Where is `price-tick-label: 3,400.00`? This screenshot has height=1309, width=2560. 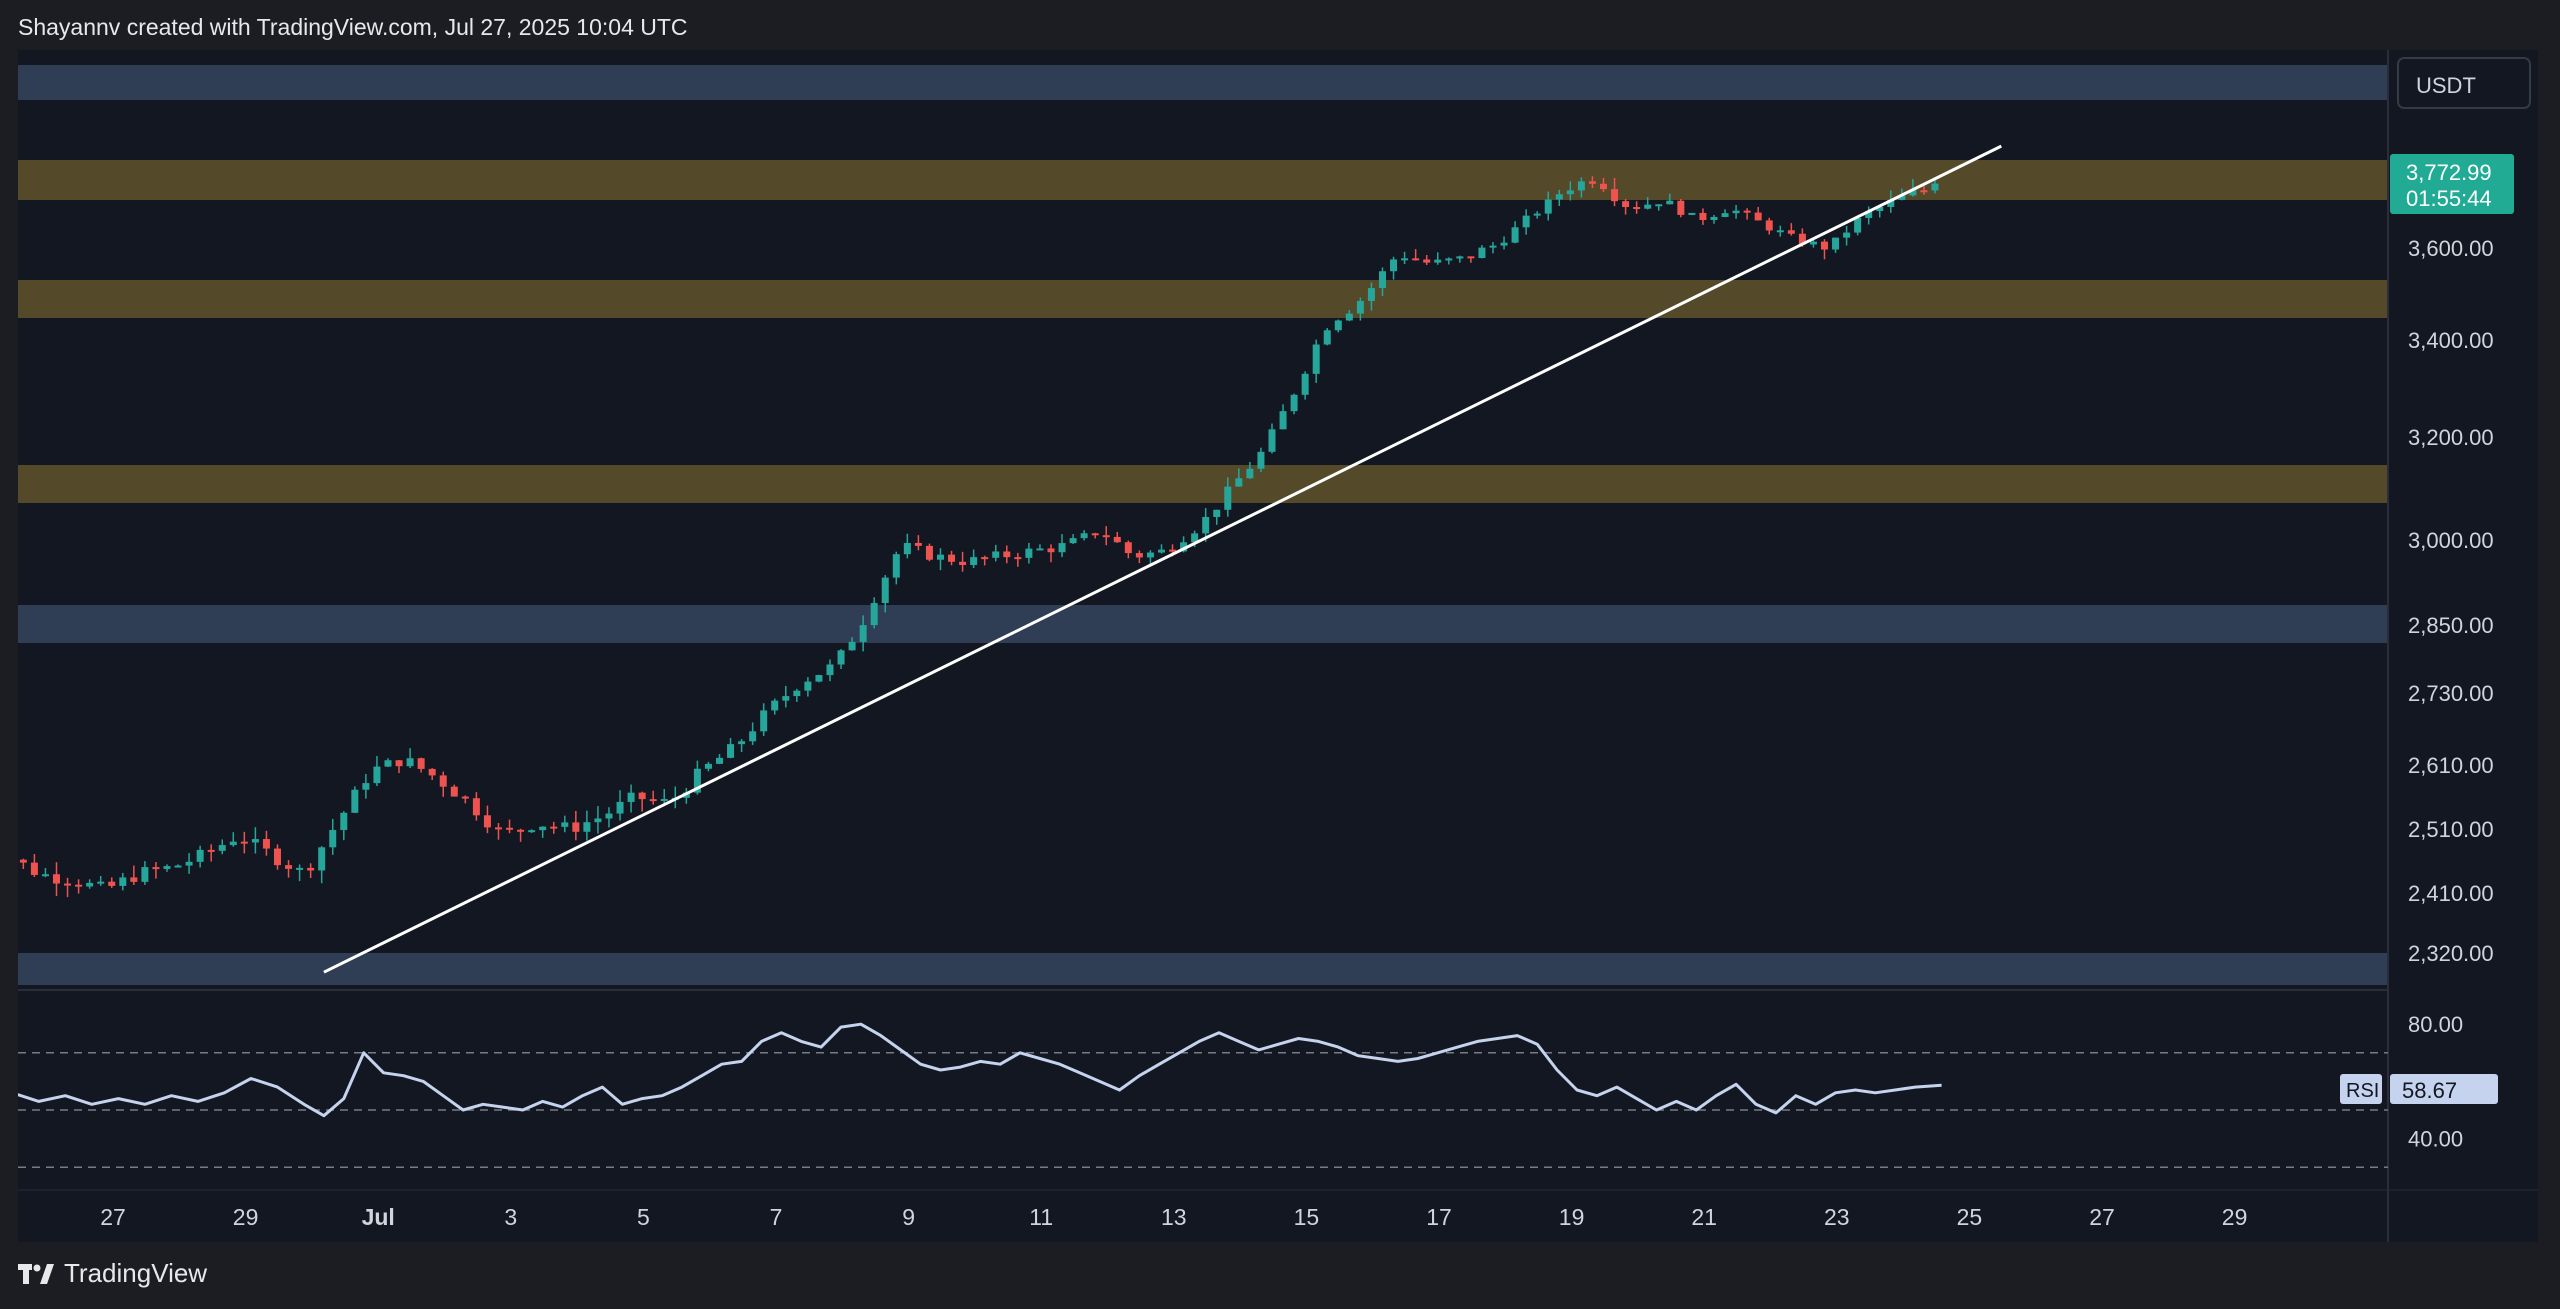
price-tick-label: 3,400.00 is located at coordinates (2451, 340).